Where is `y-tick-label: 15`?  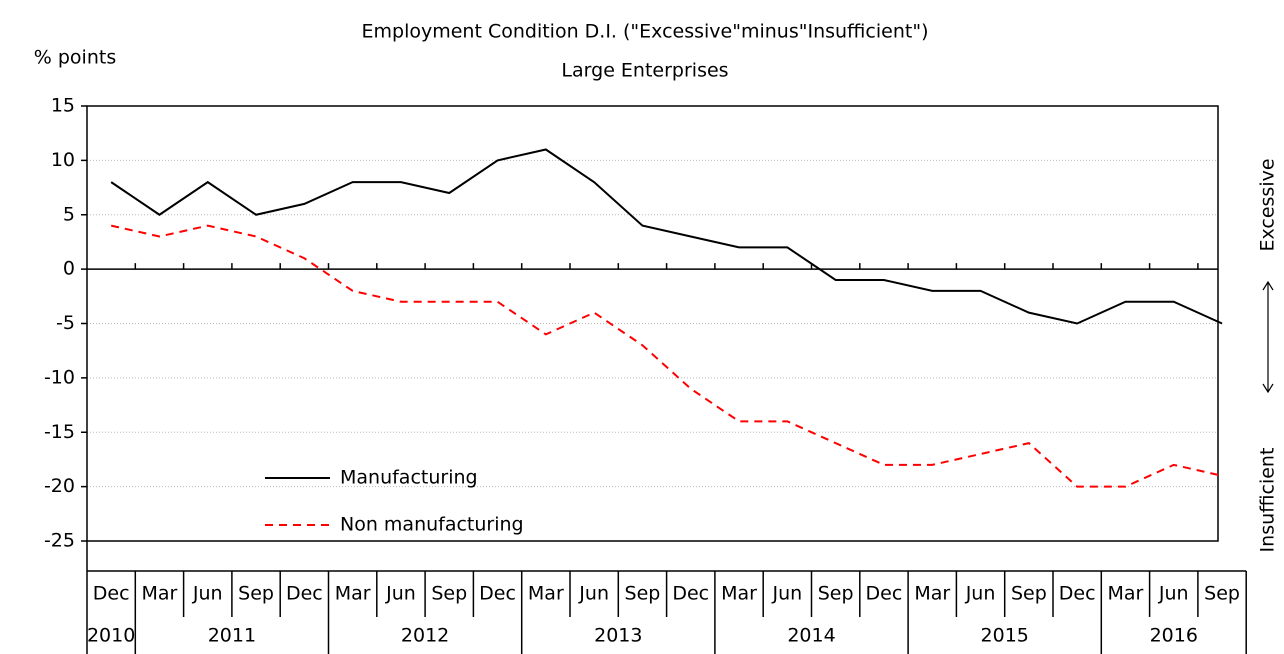 y-tick-label: 15 is located at coordinates (63, 106).